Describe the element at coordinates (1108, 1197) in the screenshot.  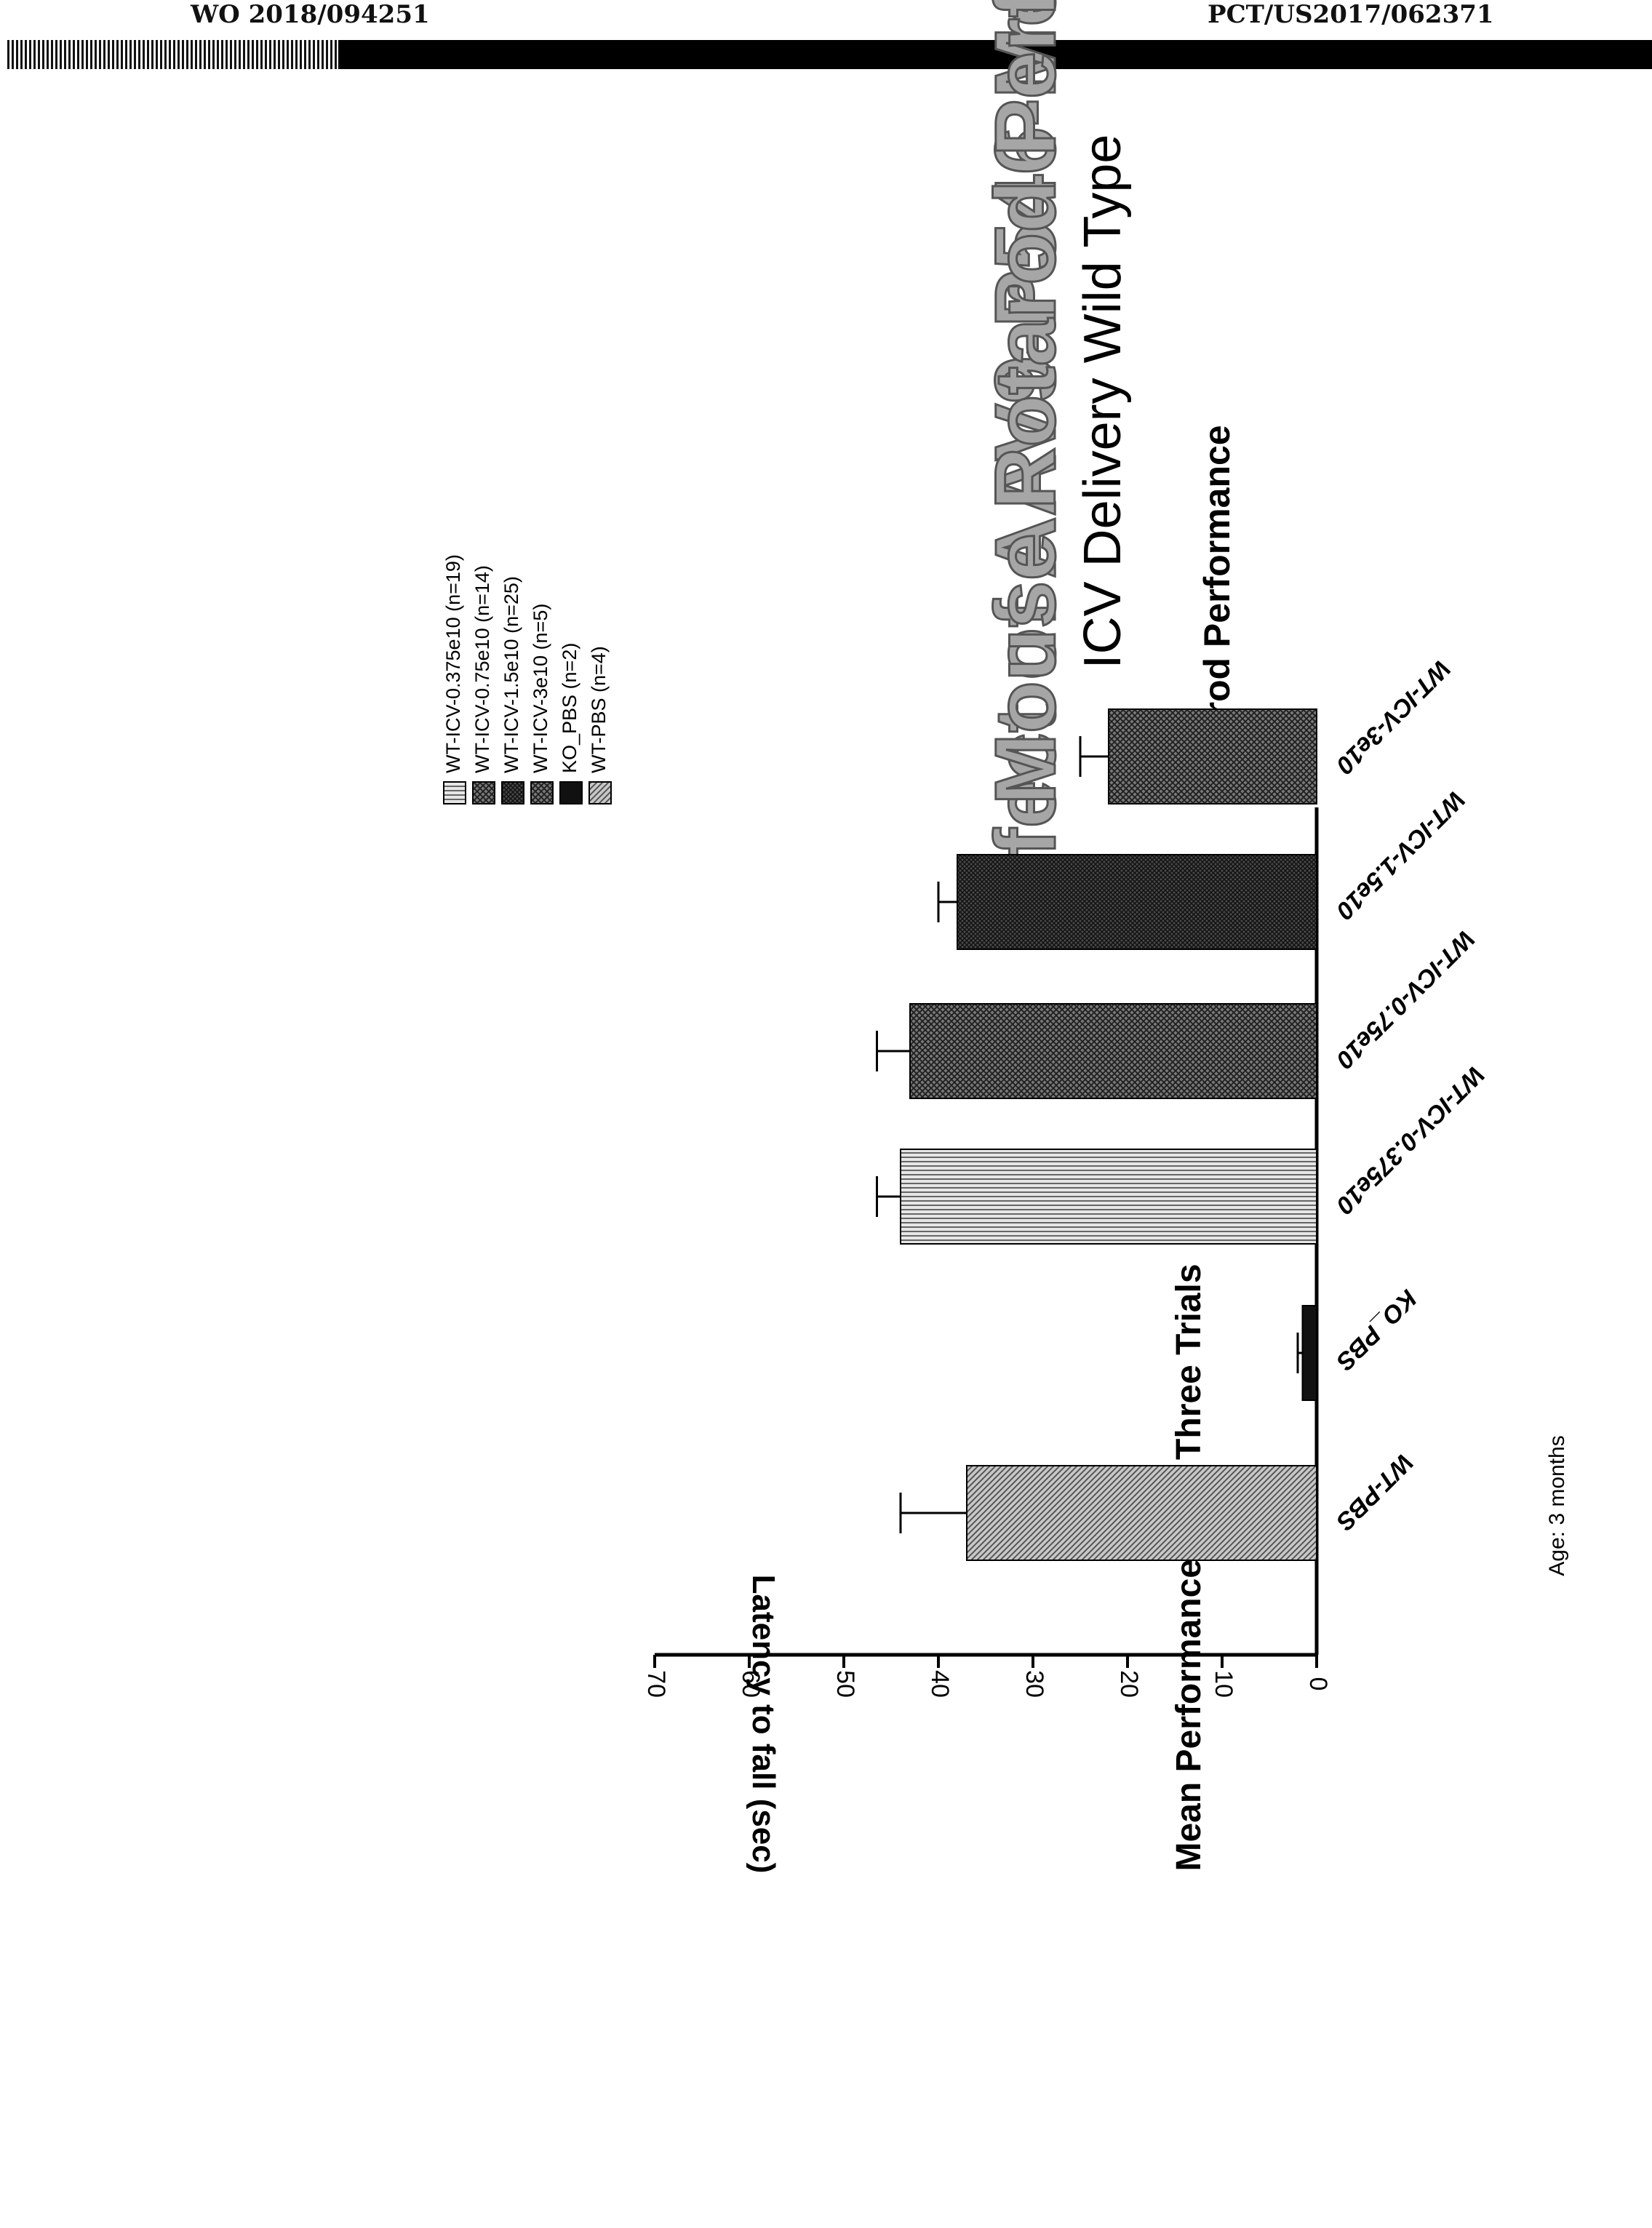
I see `bar-wt-icv-0-375e10` at that location.